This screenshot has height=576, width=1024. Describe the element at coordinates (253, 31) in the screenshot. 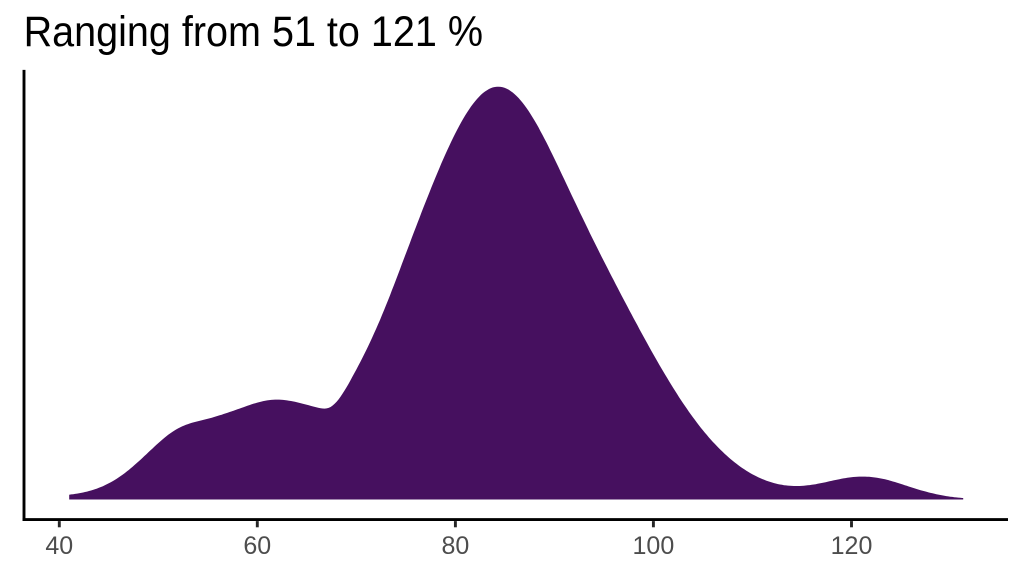

I see `svg-text: Ranging from 51 to 121 %` at that location.